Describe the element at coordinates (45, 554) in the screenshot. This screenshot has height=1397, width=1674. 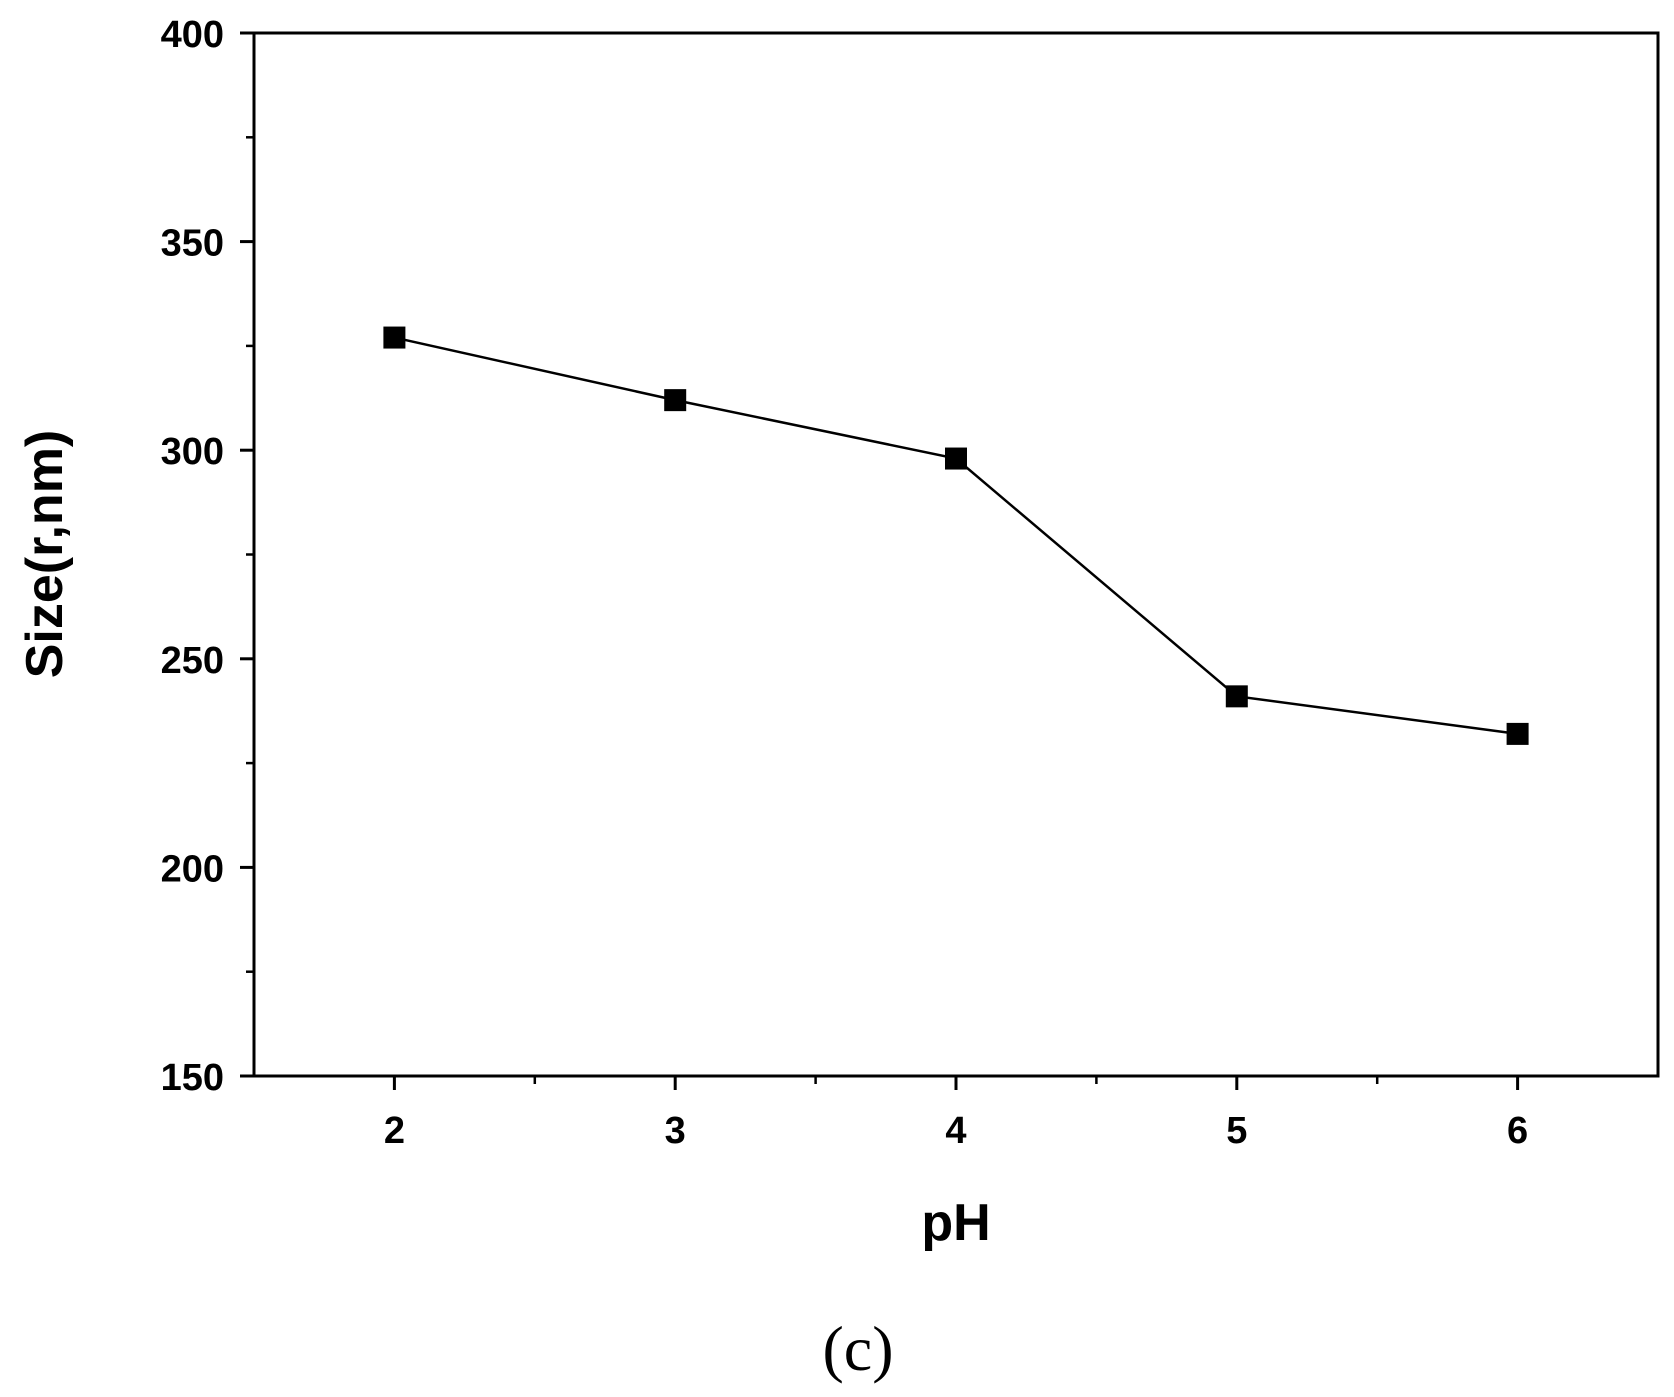
I see `y-axis-title: Size(r,nm)` at that location.